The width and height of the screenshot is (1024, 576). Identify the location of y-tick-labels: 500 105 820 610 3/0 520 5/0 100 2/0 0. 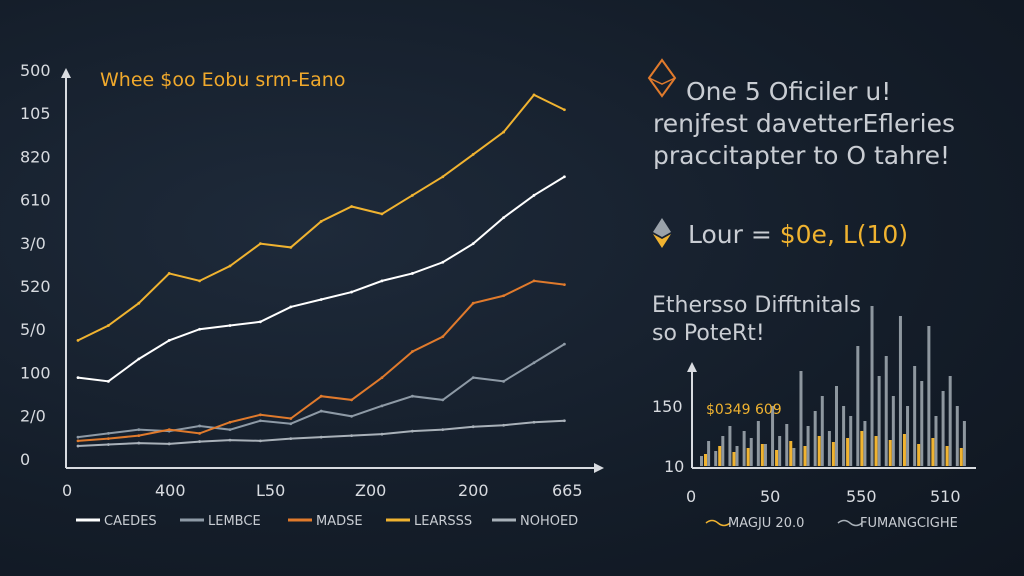
(35, 265).